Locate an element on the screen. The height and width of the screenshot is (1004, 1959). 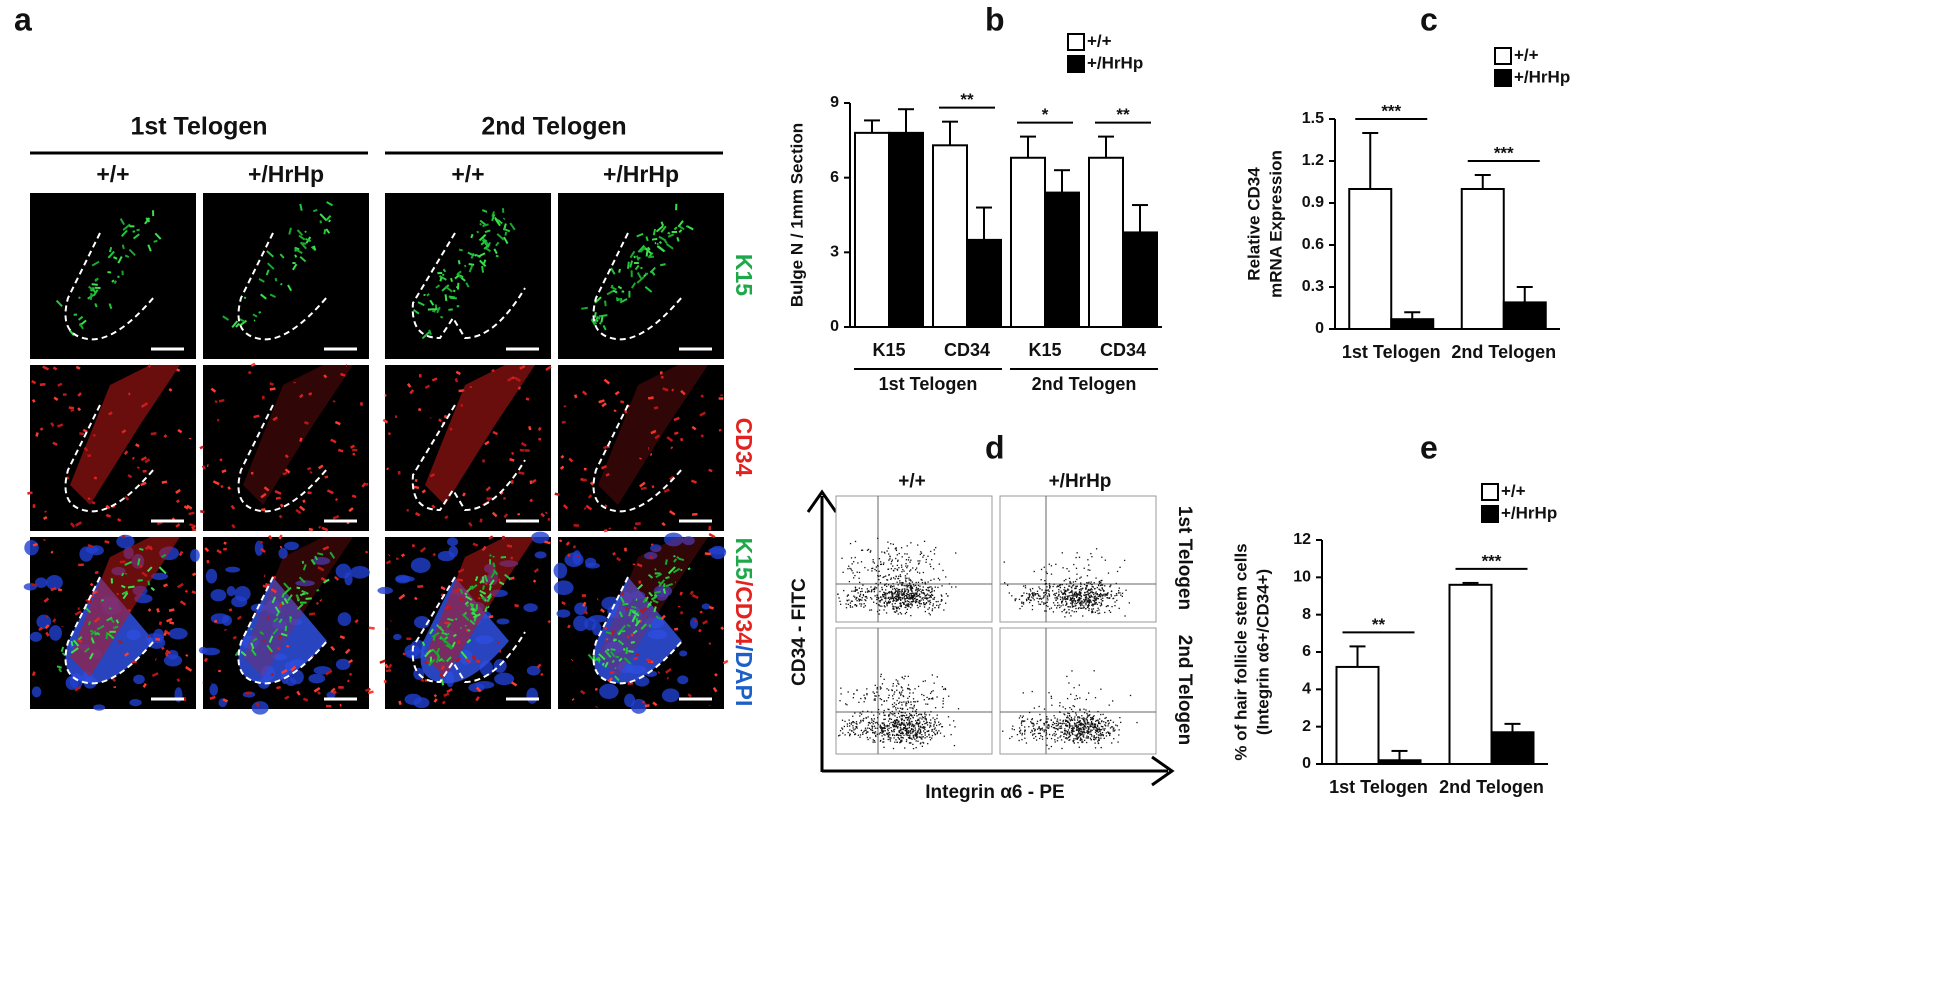
plot-frame is located at coordinates (914, 691).